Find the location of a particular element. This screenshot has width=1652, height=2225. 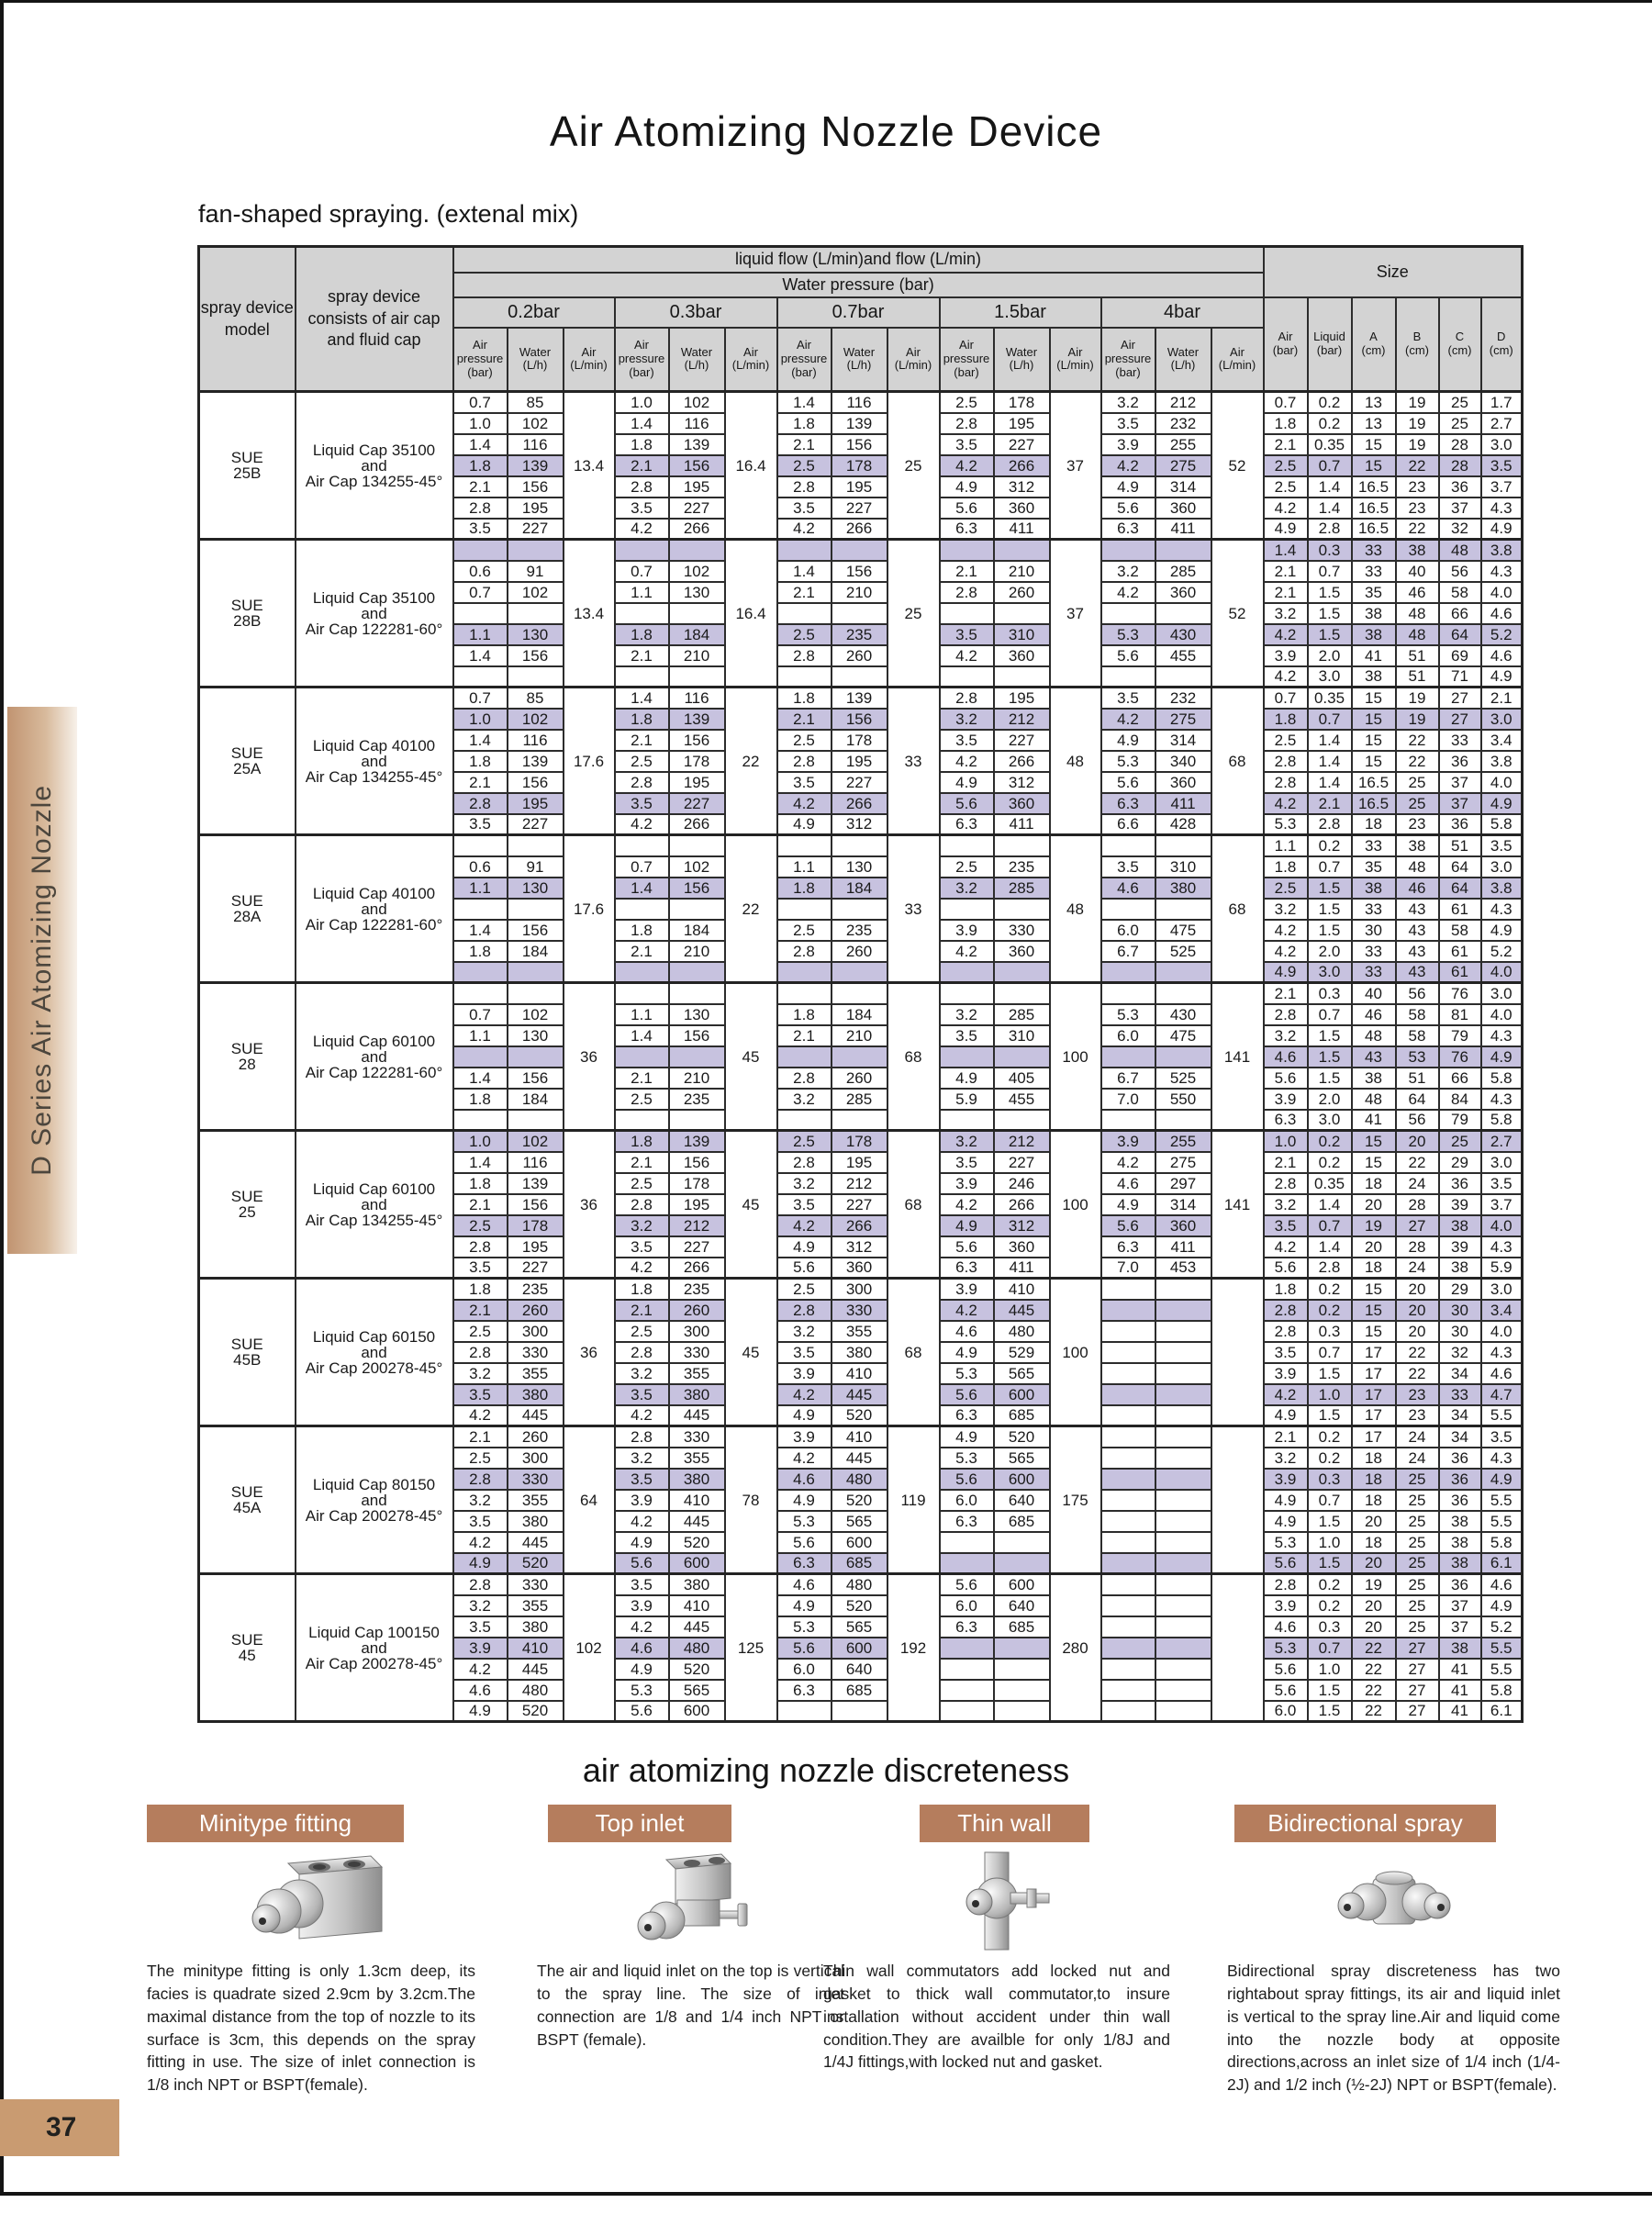

water-flow-value: 380 is located at coordinates (535, 1626).